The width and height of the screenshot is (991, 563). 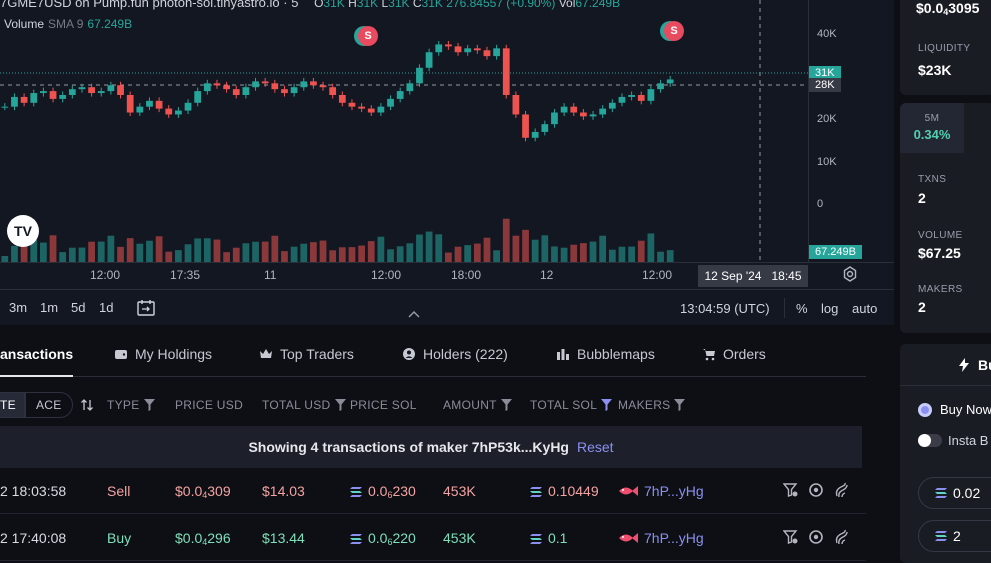 What do you see at coordinates (106, 307) in the screenshot?
I see `range-1d-button: 1d` at bounding box center [106, 307].